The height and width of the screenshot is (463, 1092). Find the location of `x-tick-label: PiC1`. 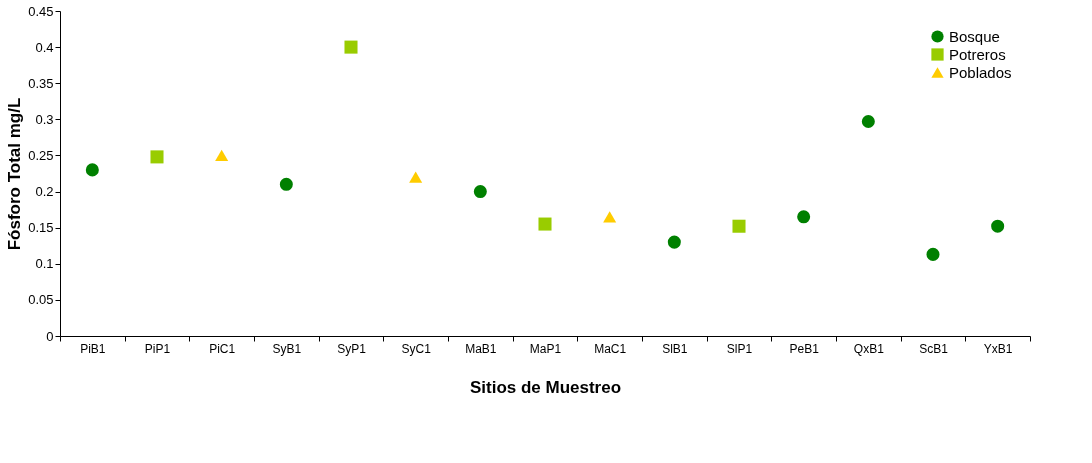

x-tick-label: PiC1 is located at coordinates (222, 348).